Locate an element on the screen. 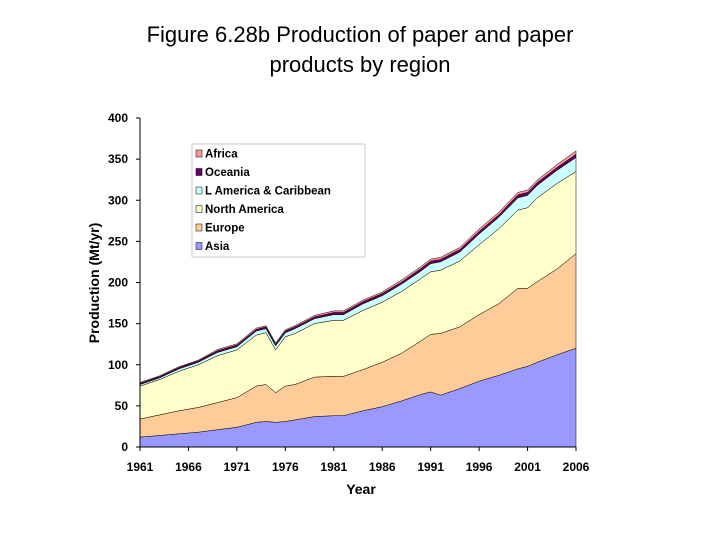 Image resolution: width=720 pixels, height=540 pixels. y-tick-label: 50 is located at coordinates (122, 406).